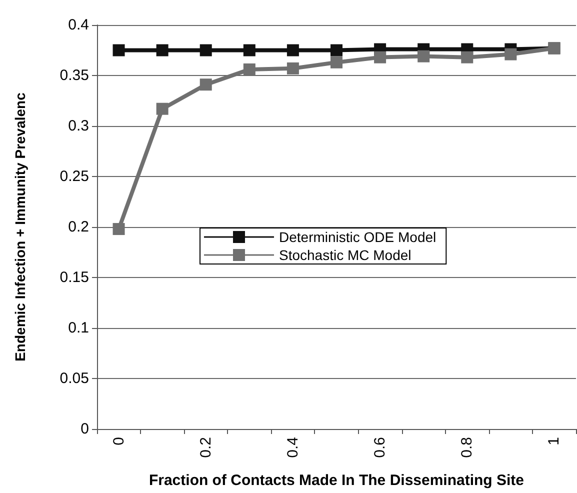  What do you see at coordinates (78, 126) in the screenshot?
I see `y-tick-label: 0.3` at bounding box center [78, 126].